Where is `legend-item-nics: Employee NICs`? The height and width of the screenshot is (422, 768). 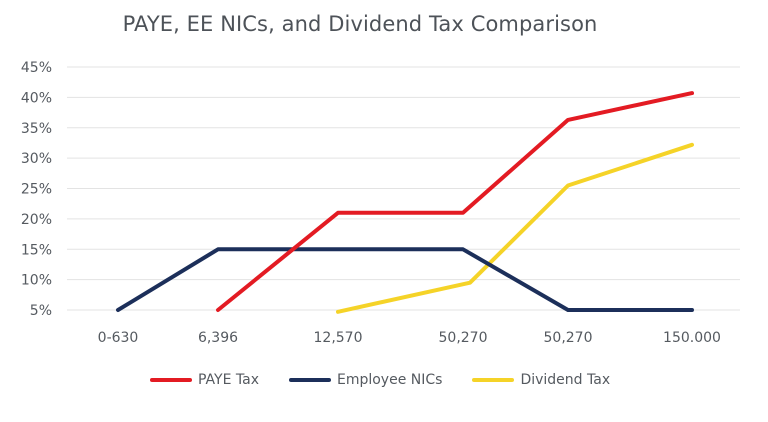 legend-item-nics: Employee NICs is located at coordinates (365, 380).